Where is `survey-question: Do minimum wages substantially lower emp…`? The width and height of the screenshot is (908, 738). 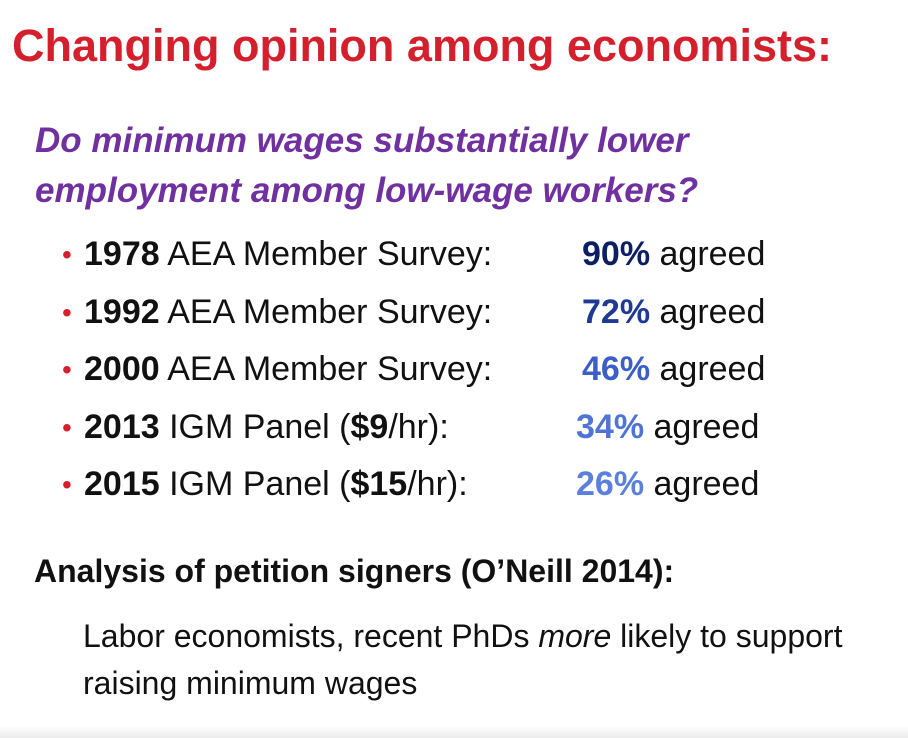
survey-question: Do minimum wages substantially lower emp… is located at coordinates (367, 165).